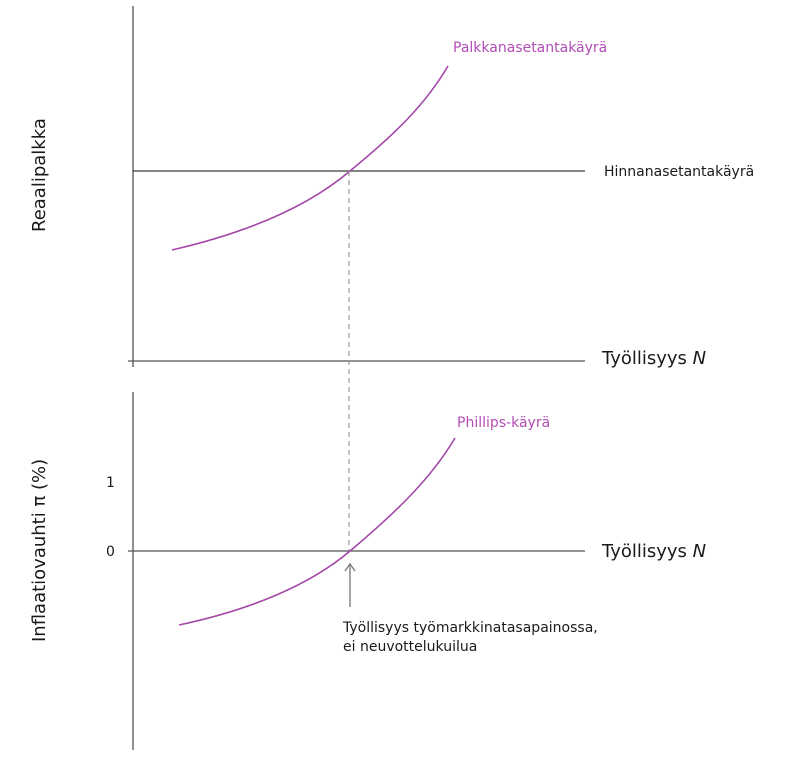 This screenshot has width=810, height=758. What do you see at coordinates (653, 551) in the screenshot?
I see `bottom-x-axis-label: Työllisyys N` at bounding box center [653, 551].